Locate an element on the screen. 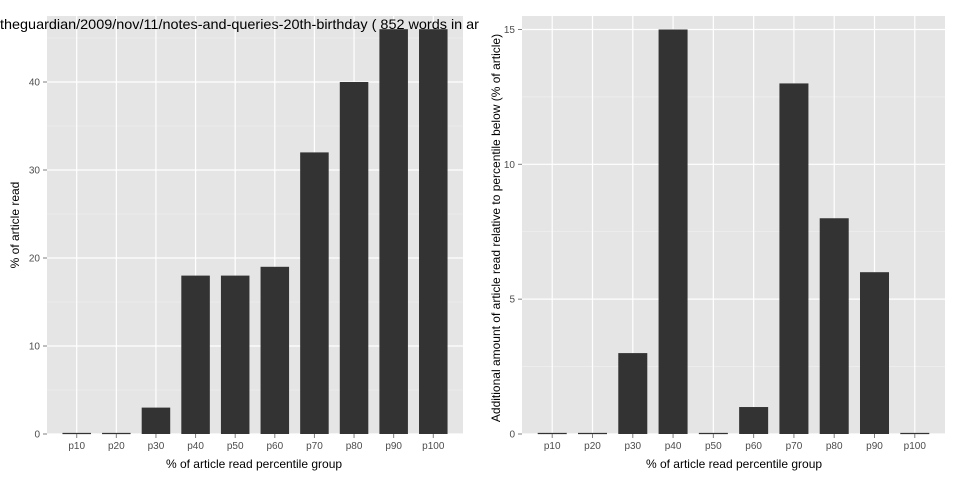  right-x-axis-label: % of article read percentile group is located at coordinates (734, 464).